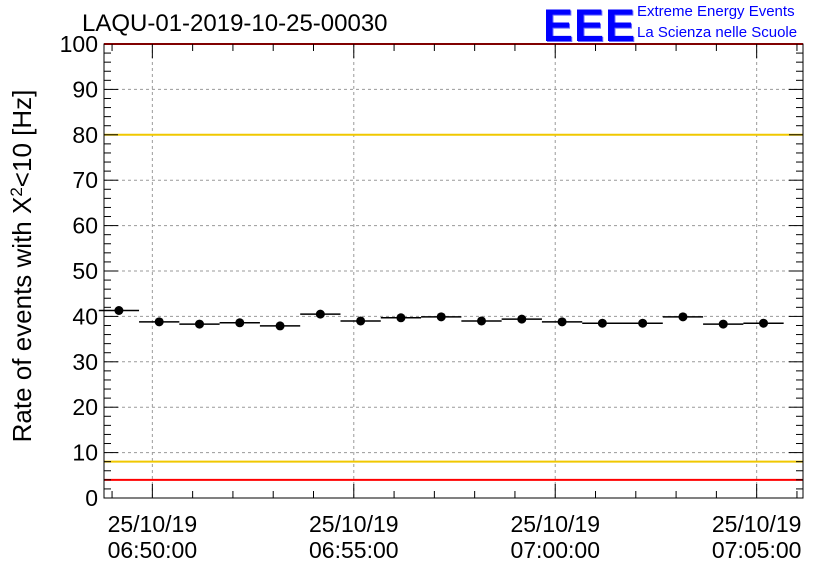 The image size is (836, 572). I want to click on y-tick-label: 20, so click(85, 407).